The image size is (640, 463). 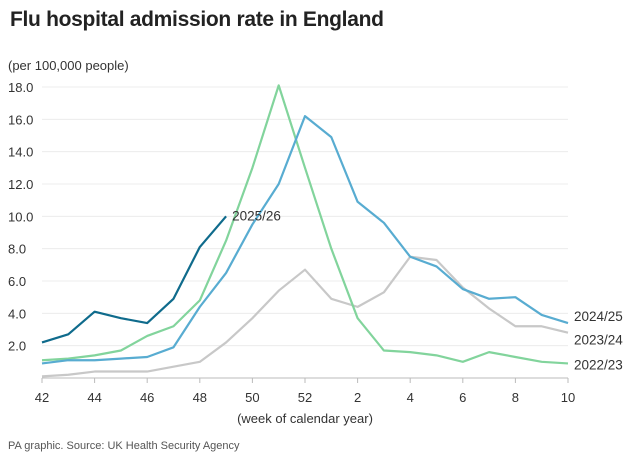 I want to click on y-tick-label: 4.0, so click(x=17, y=313).